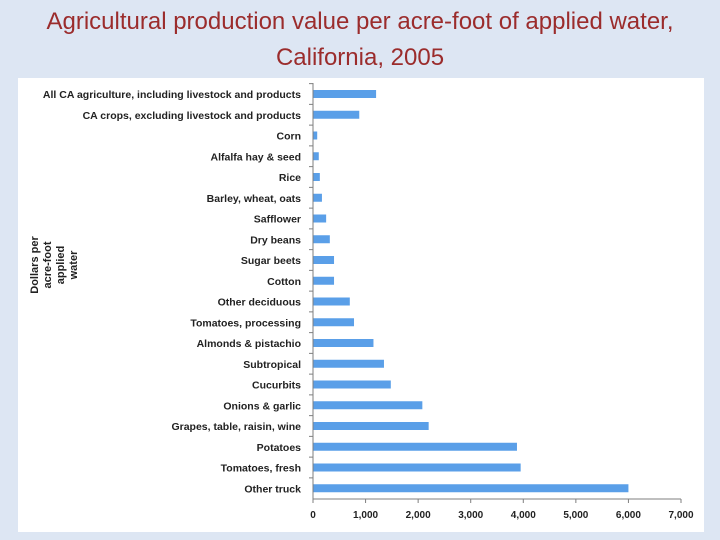  I want to click on category-label: Rice, so click(290, 178).